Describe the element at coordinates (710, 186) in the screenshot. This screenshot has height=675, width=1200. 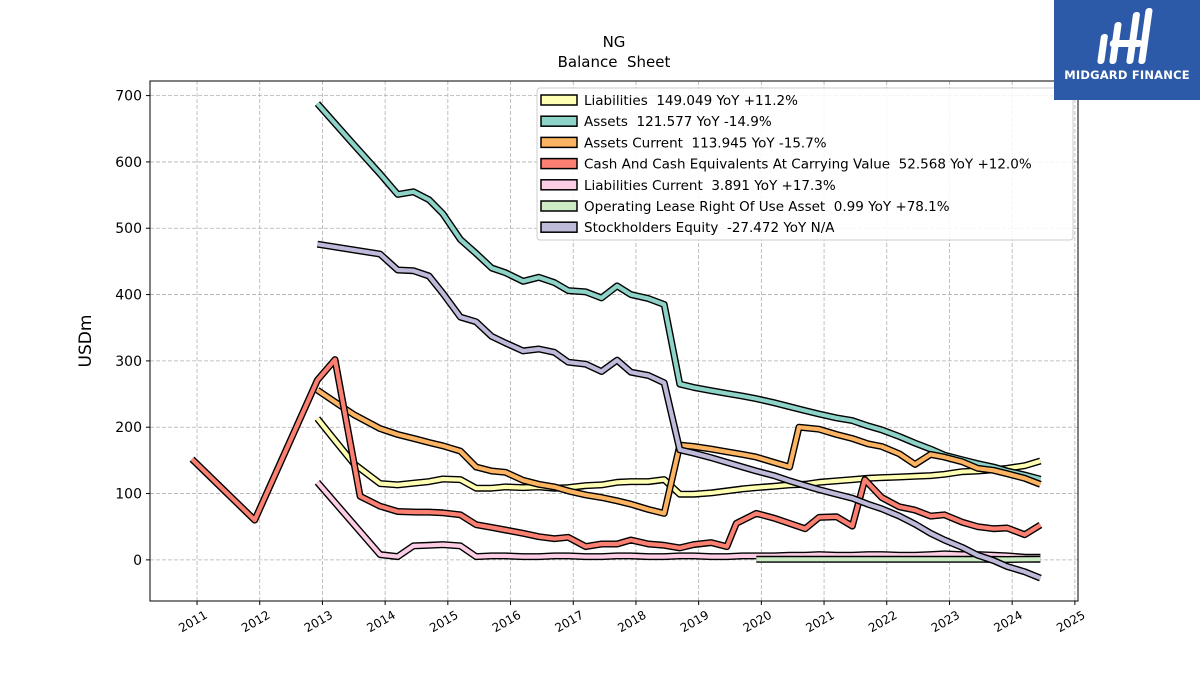
I see `legend-label: Liabilities Current 3.891 YoY +17.3%` at that location.